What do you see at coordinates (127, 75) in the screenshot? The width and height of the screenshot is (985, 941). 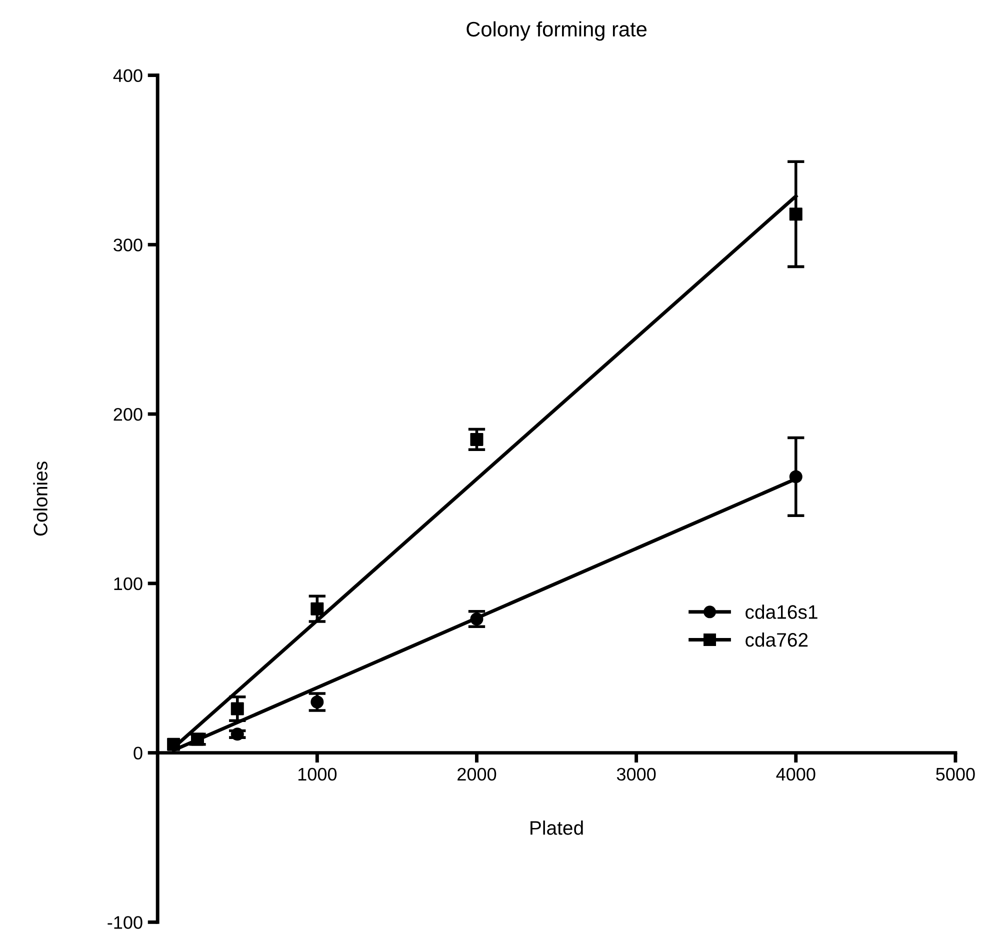 I see `y-tick-label: 400` at bounding box center [127, 75].